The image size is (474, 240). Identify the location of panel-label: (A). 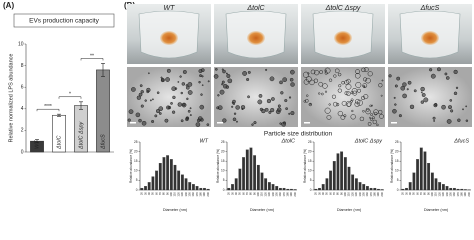
(8, 5).